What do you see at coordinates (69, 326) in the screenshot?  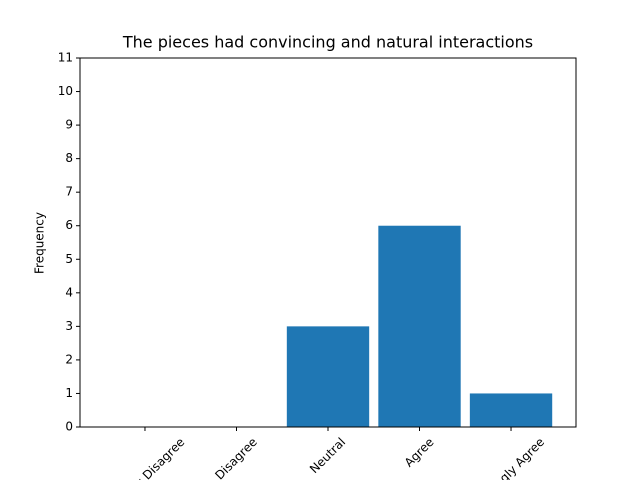 I see `y-tick-label: 3` at bounding box center [69, 326].